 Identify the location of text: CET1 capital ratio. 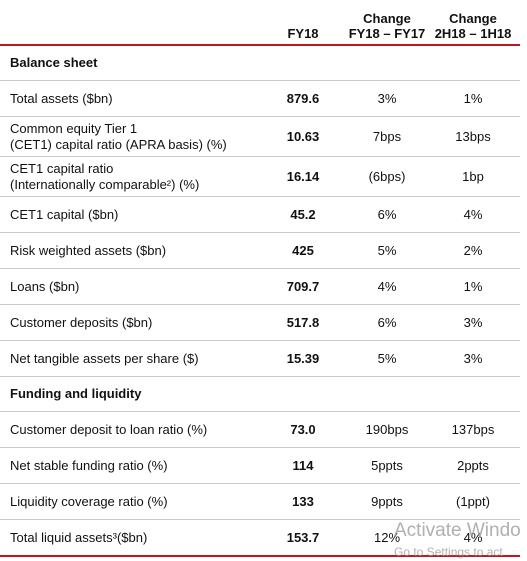
(62, 168).